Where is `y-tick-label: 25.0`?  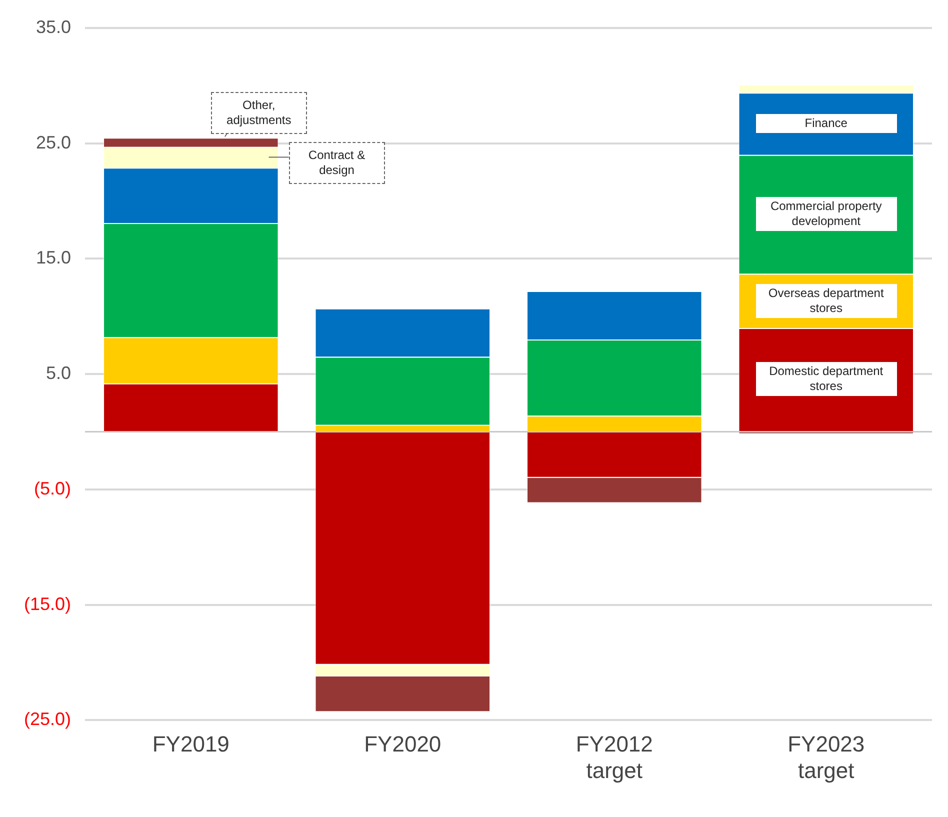
y-tick-label: 25.0 is located at coordinates (54, 142).